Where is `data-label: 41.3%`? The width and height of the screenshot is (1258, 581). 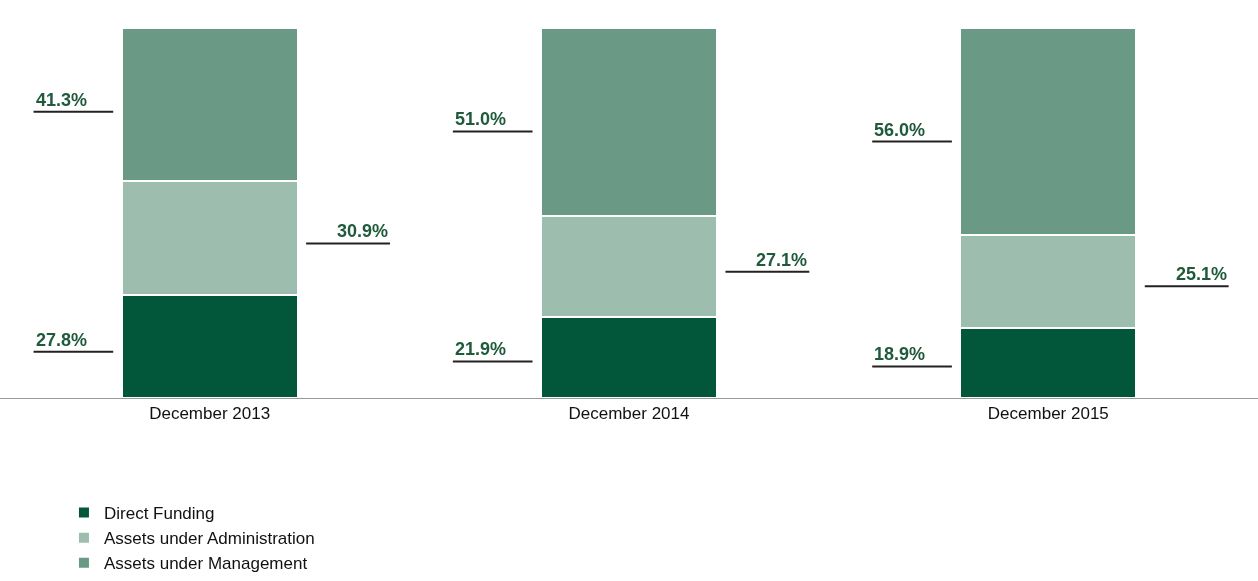
data-label: 41.3% is located at coordinates (62, 100).